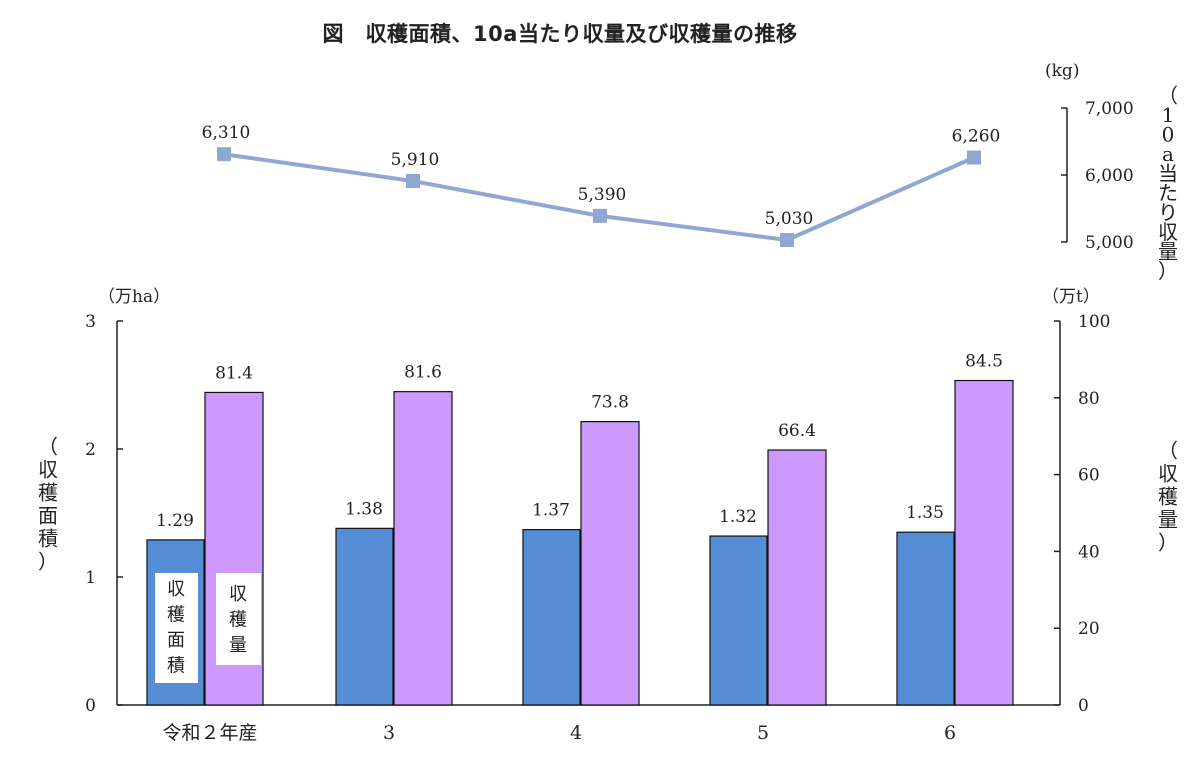 This screenshot has width=1200, height=759. Describe the element at coordinates (1089, 552) in the screenshot. I see `right-y-tick-label: 40` at that location.